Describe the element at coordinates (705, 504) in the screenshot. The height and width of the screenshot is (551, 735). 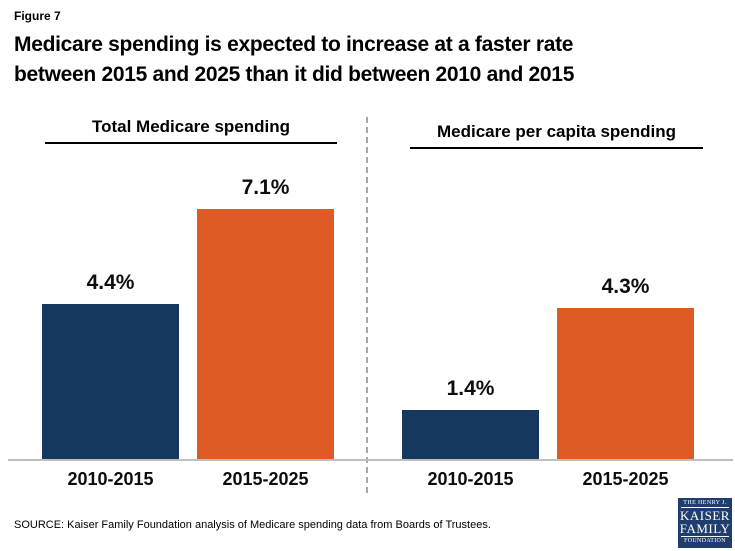
I see `logo-text-the-henry-j: THE HENRY J.` at that location.